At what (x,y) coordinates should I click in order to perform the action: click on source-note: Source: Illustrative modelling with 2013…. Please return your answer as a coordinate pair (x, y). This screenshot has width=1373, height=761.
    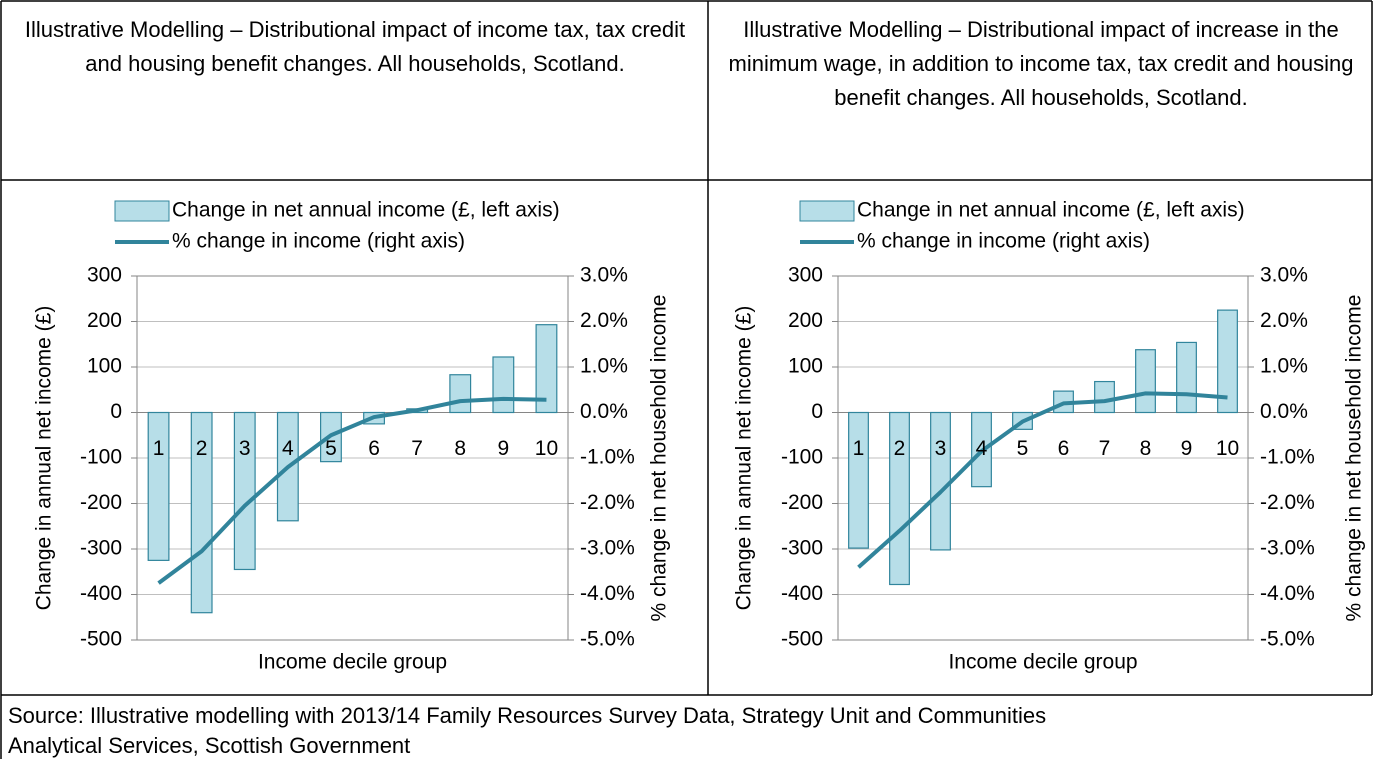
    Looking at the image, I should click on (527, 730).